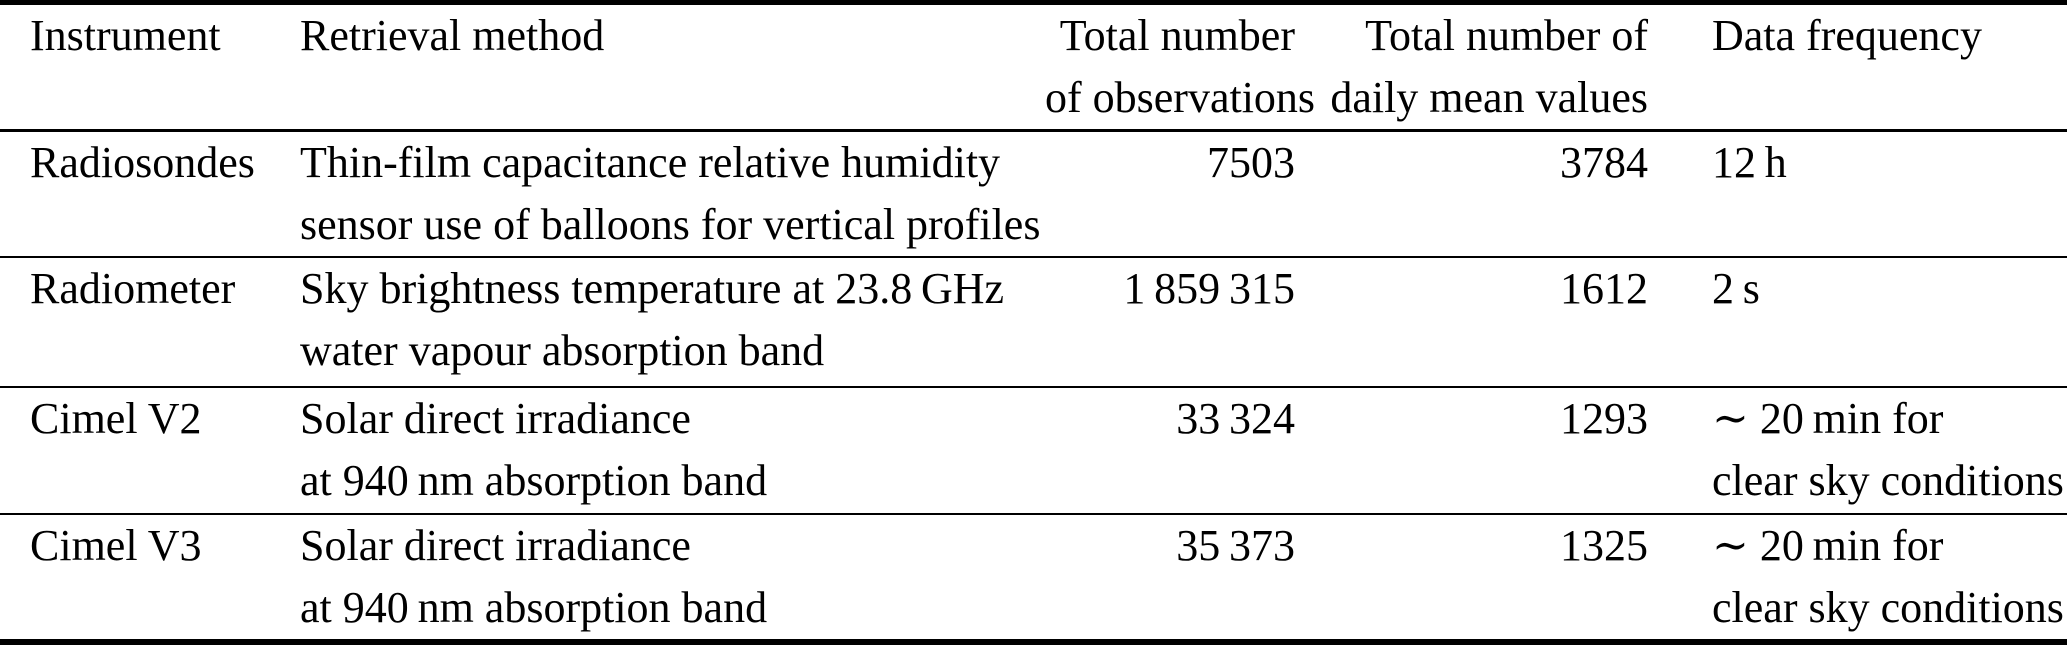  I want to click on cell-instrument: Cimel V2, so click(116, 418).